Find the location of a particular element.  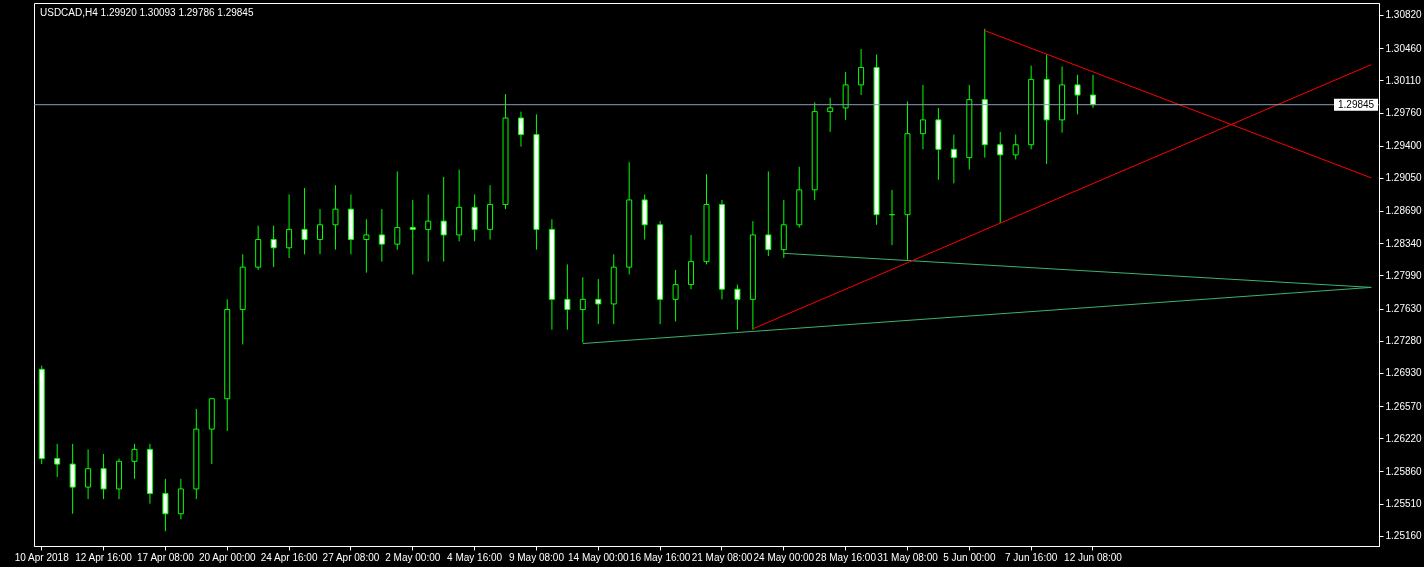

x-tick-label: 28 May 16:00 is located at coordinates (846, 557).